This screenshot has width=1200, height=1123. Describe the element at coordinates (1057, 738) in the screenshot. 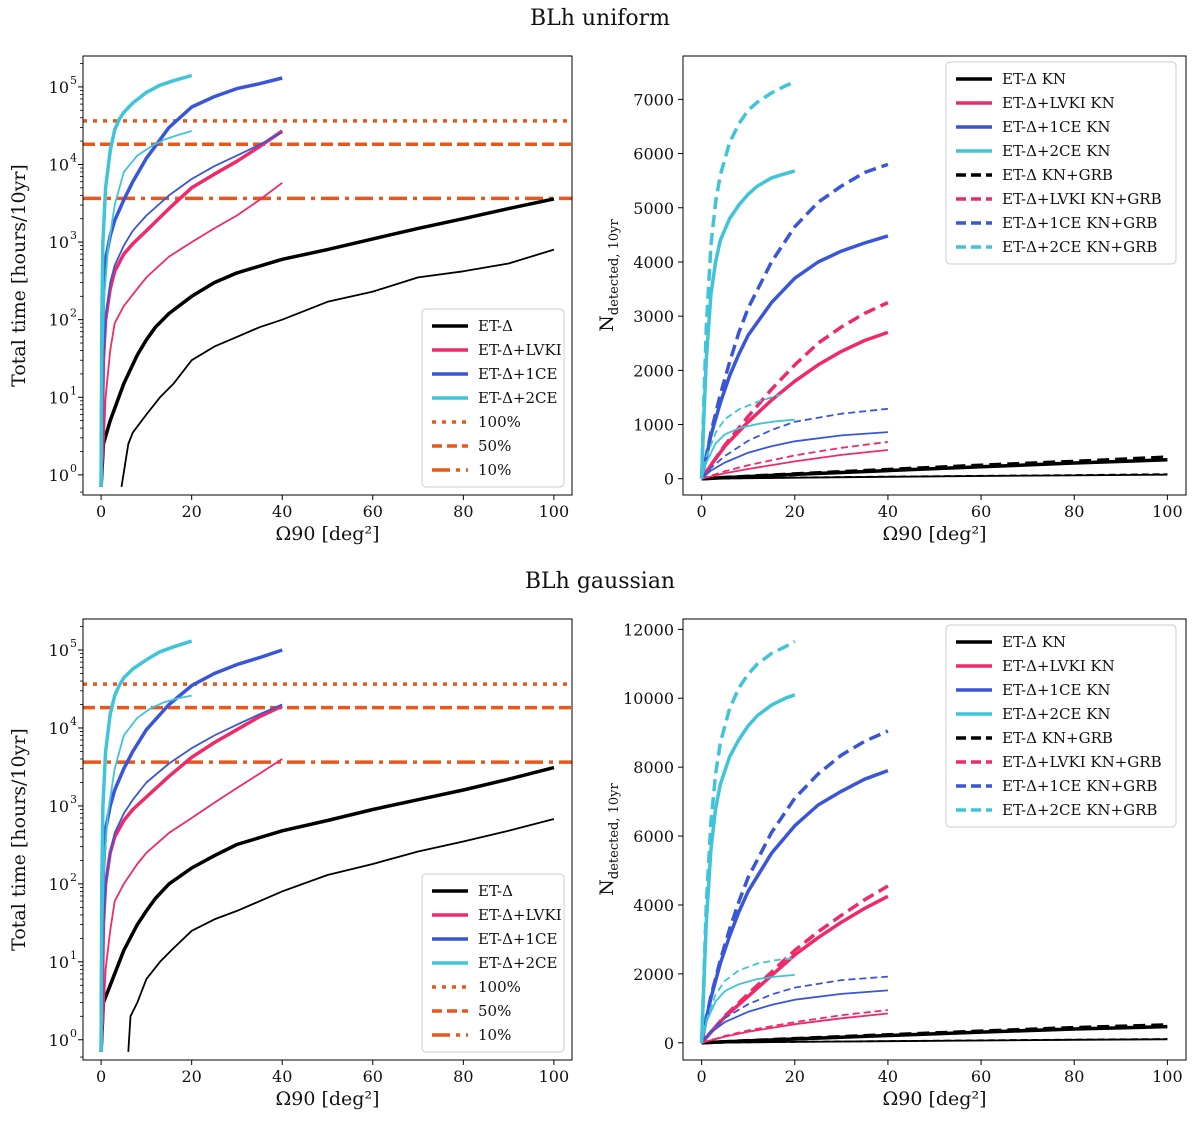

I see `legend-label: ET-Δ KN+GRB` at that location.